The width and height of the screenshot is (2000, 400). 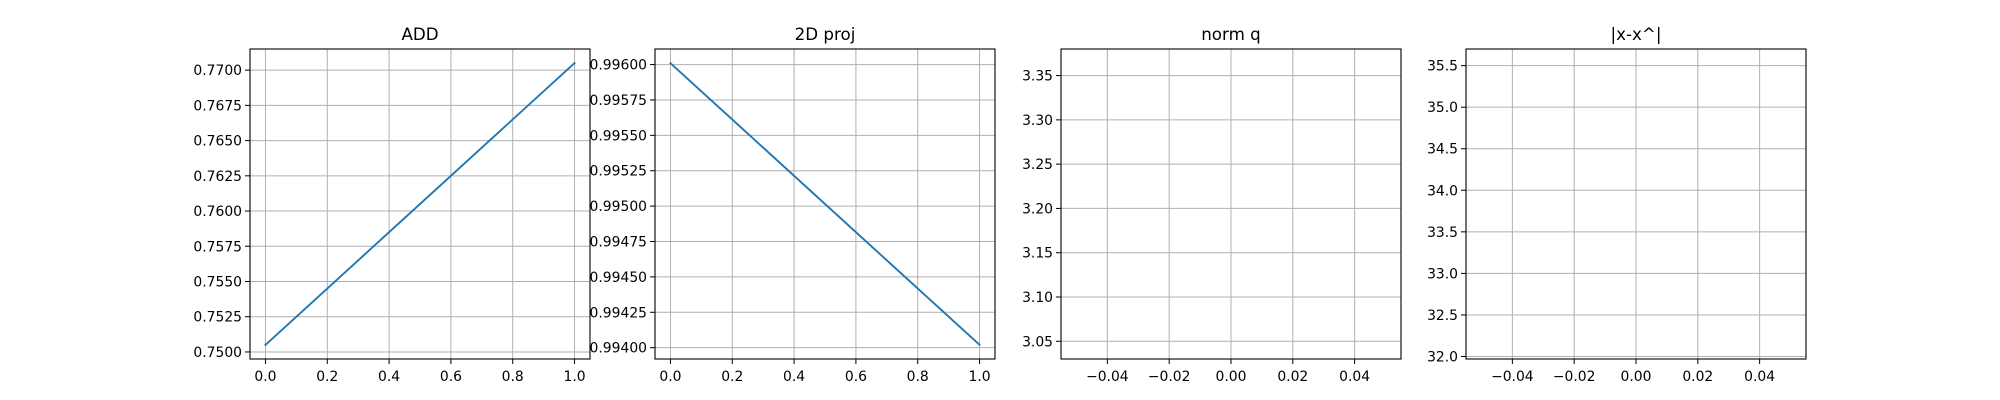 What do you see at coordinates (1037, 342) in the screenshot?
I see `y-tick-label: 3.05` at bounding box center [1037, 342].